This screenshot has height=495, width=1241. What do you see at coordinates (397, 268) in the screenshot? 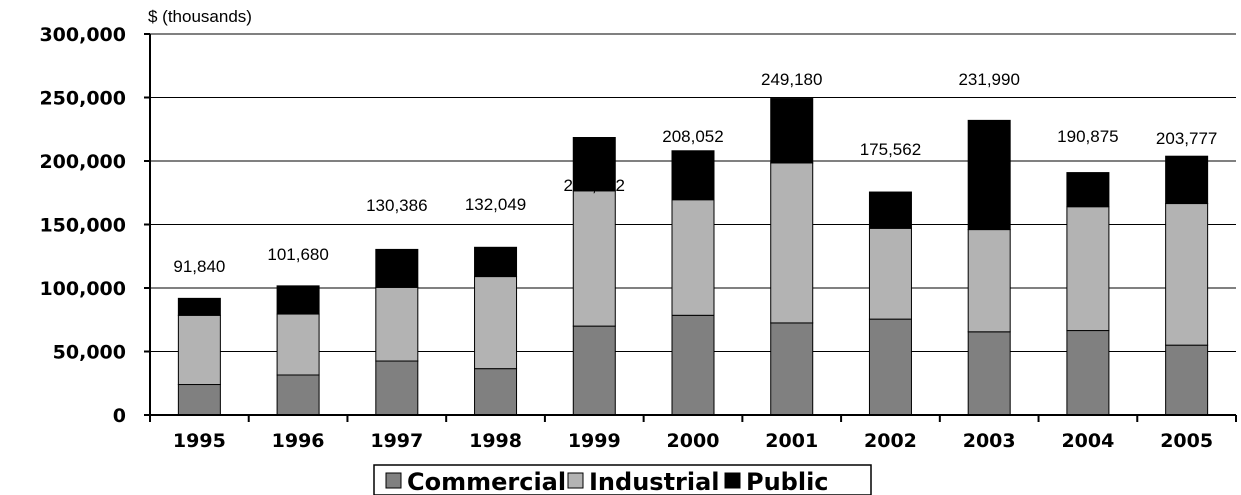
I see `bar-public-1997` at bounding box center [397, 268].